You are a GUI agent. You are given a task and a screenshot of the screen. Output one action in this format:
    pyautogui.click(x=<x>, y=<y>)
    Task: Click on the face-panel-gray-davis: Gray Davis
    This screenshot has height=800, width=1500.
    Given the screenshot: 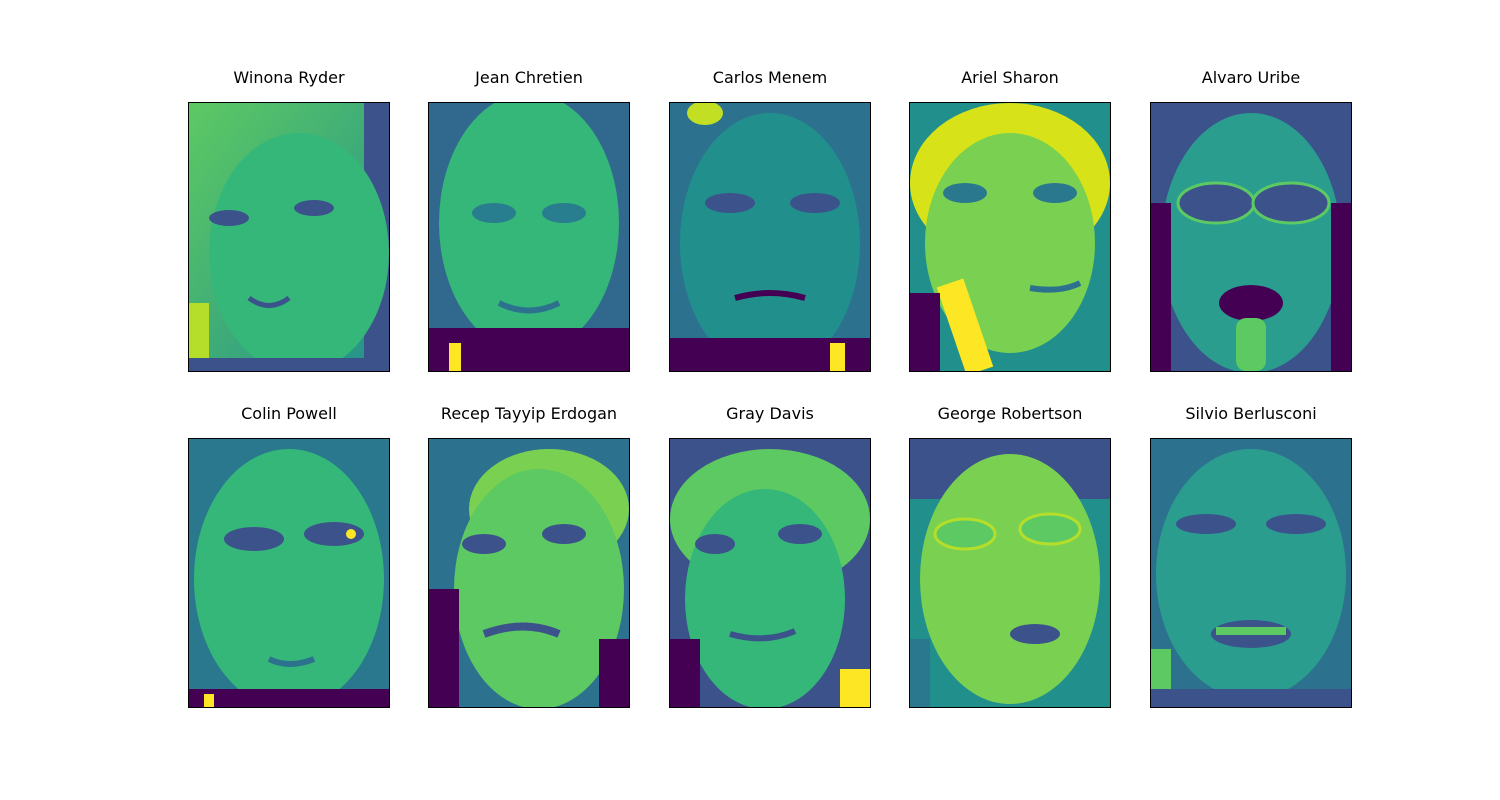 What is the action you would take?
    pyautogui.click(x=770, y=555)
    